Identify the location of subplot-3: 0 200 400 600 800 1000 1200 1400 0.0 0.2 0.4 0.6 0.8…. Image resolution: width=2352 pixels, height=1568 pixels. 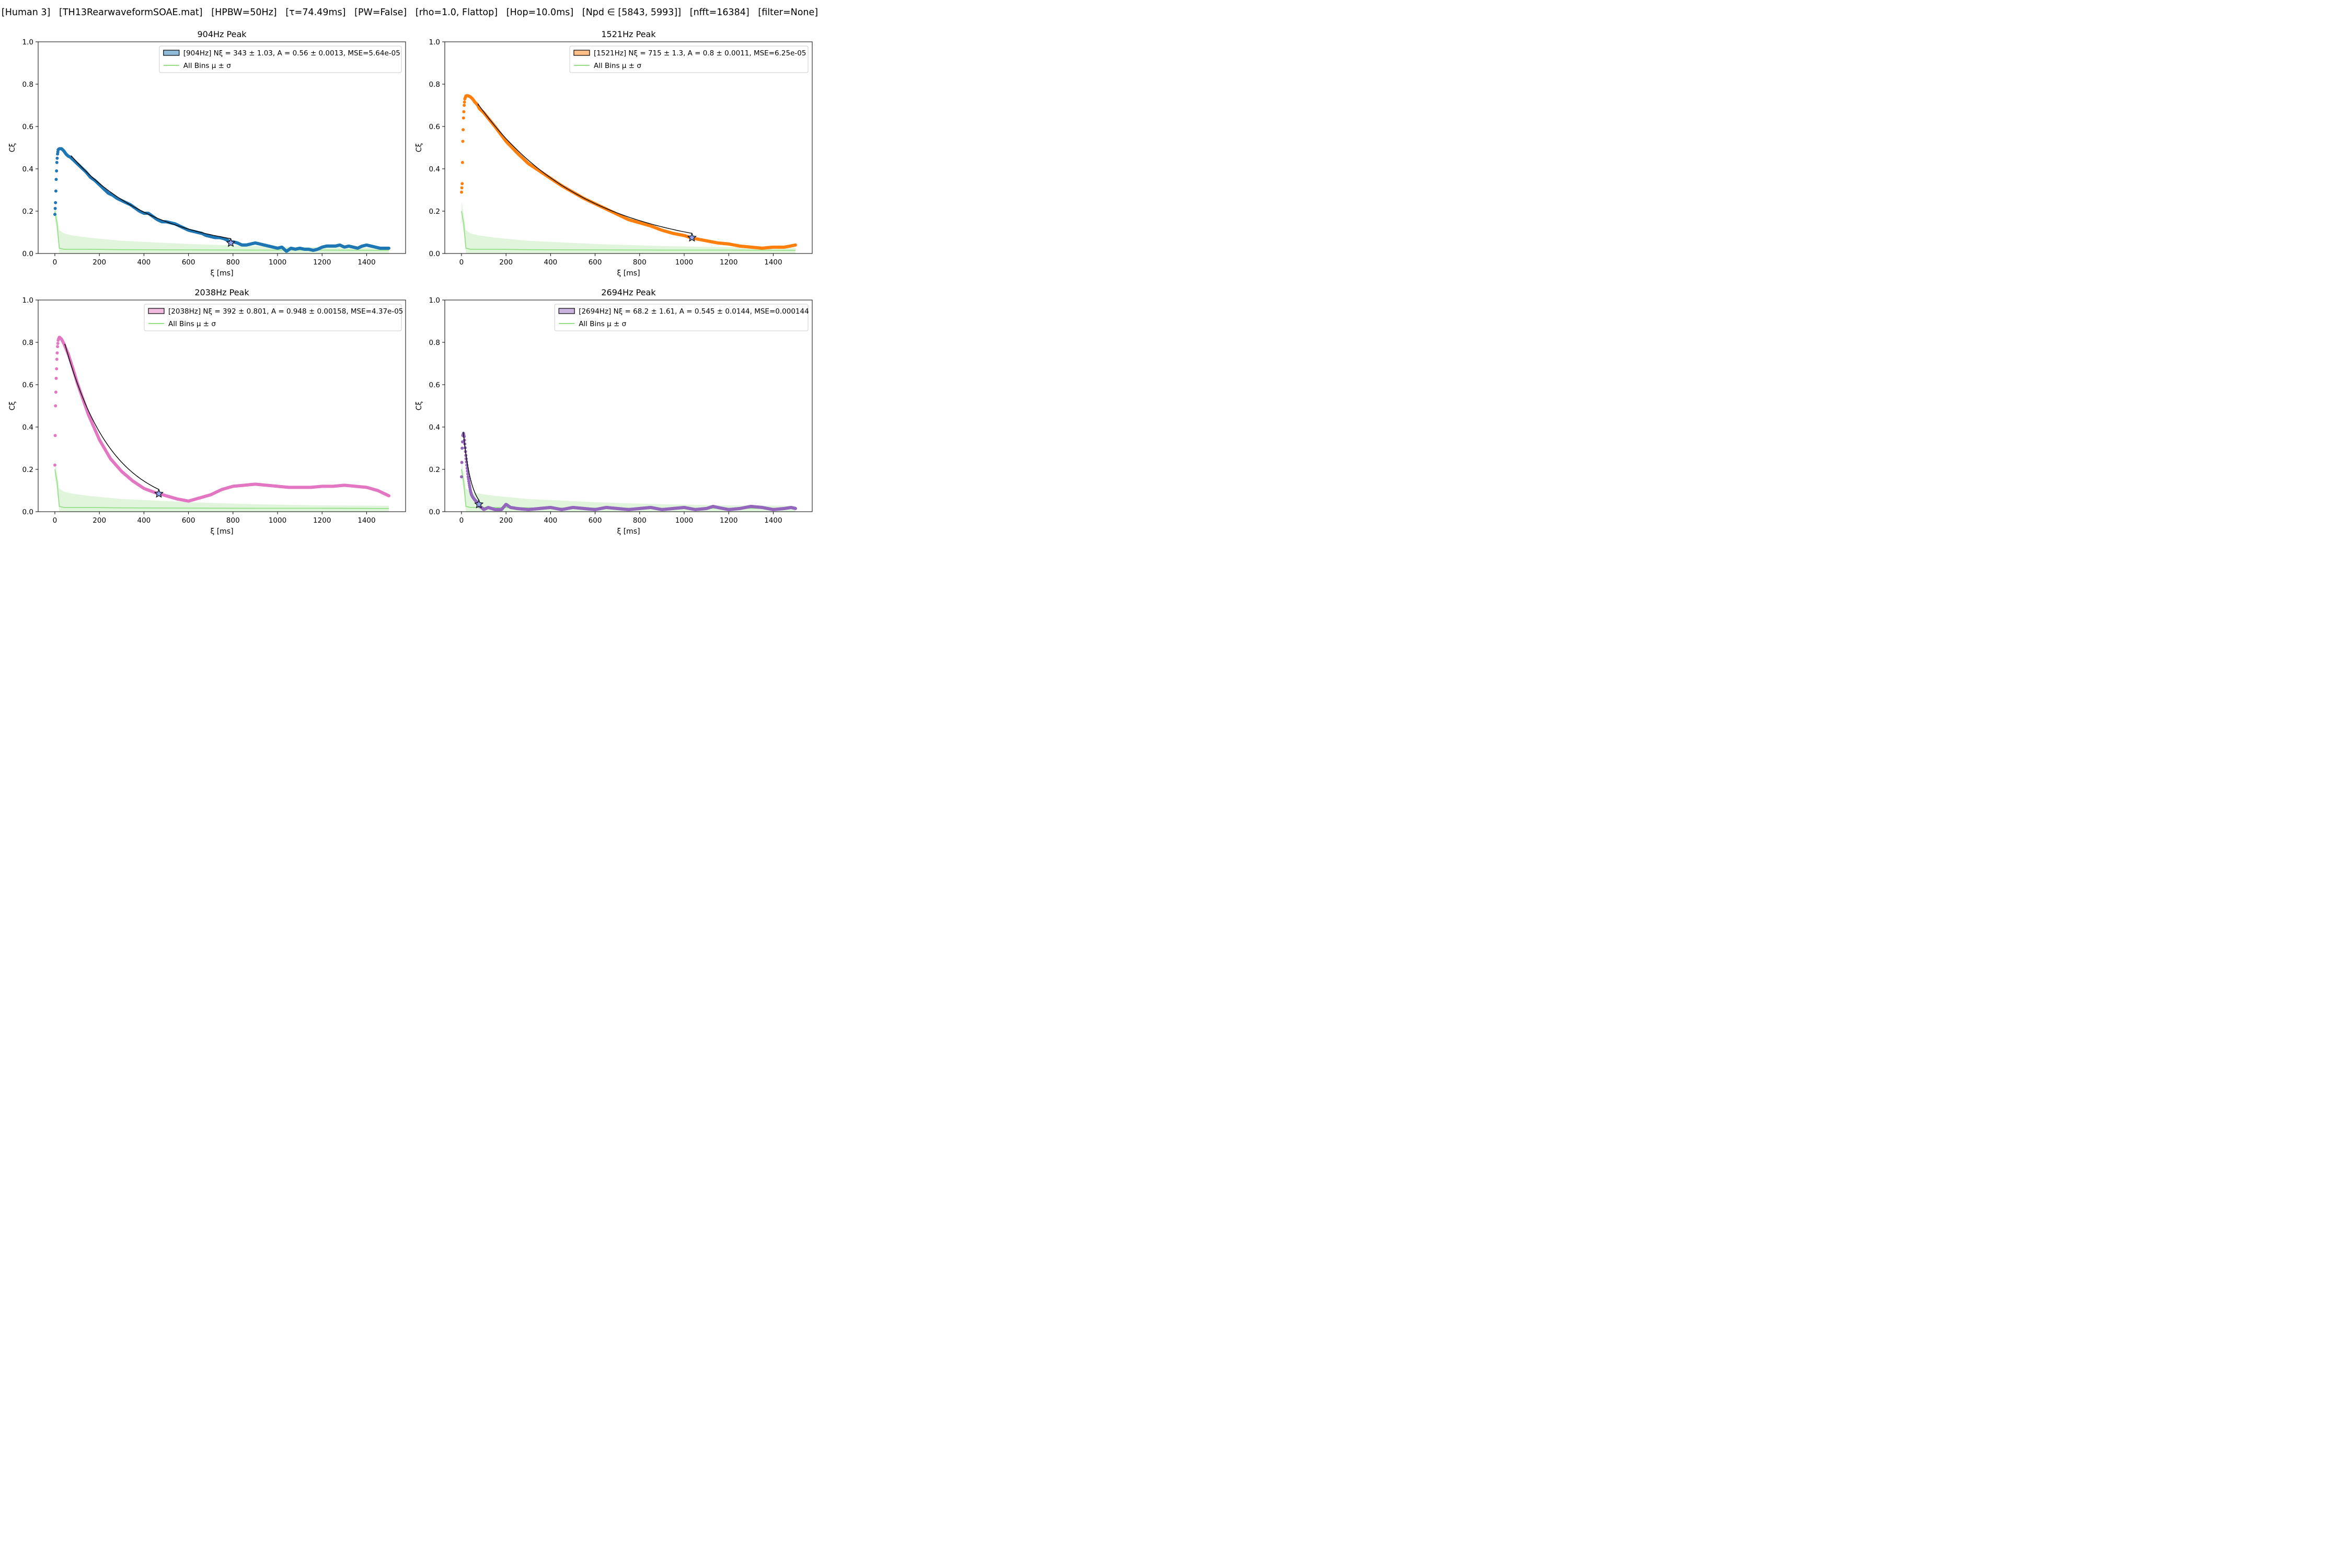
(614, 411).